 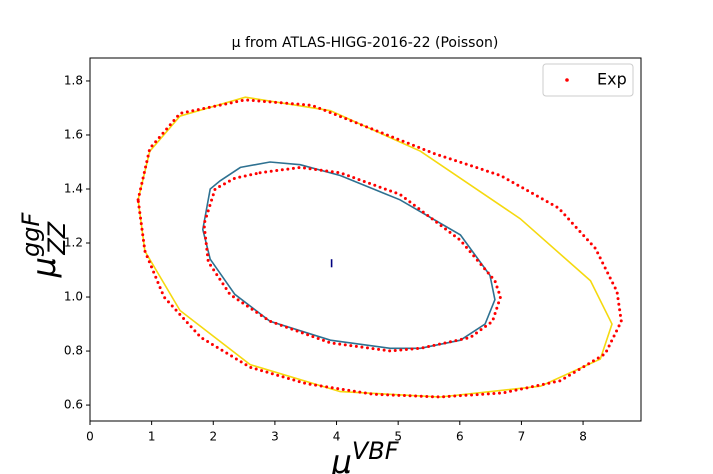 What do you see at coordinates (337, 437) in the screenshot?
I see `x-tick-label: 4` at bounding box center [337, 437].